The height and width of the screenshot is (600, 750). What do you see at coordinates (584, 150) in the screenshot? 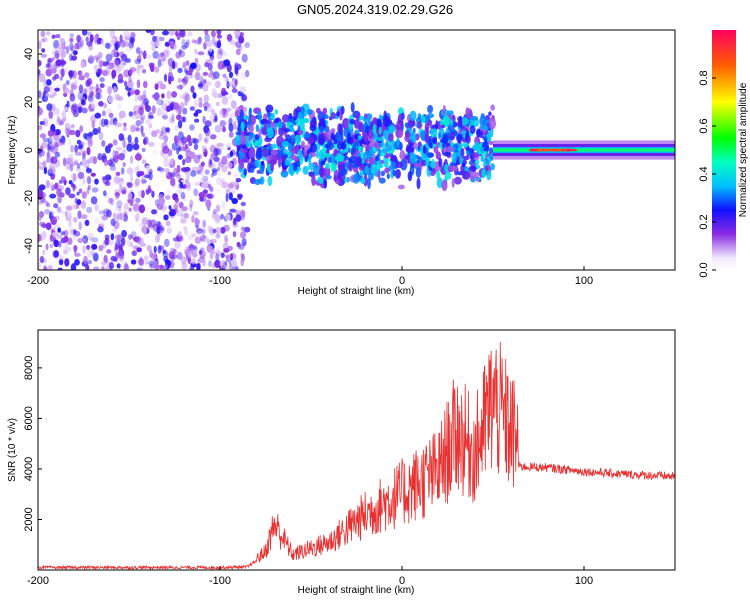
I see `spectrogram-band` at bounding box center [584, 150].